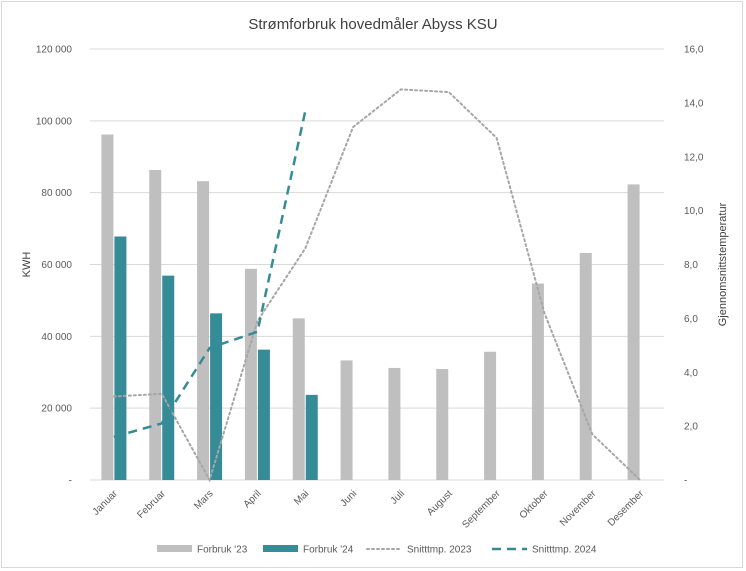  Describe the element at coordinates (56, 337) in the screenshot. I see `y-tick-label-left: 40 000` at that location.